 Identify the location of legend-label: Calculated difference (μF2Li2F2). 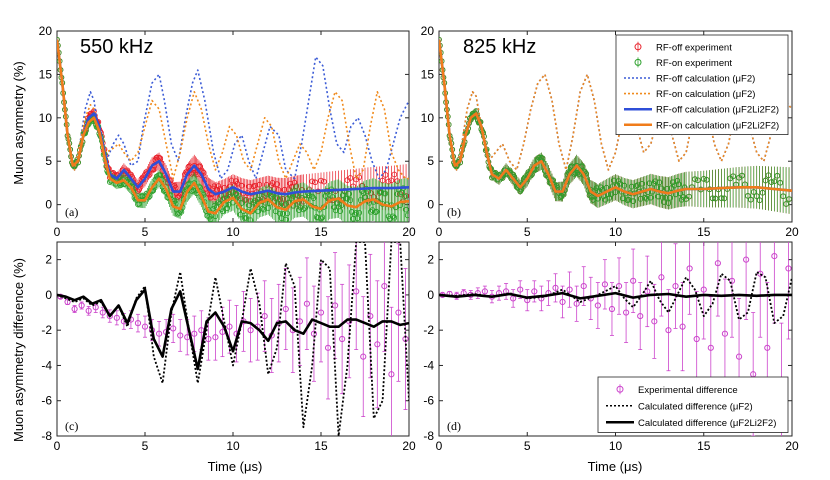
(707, 423).